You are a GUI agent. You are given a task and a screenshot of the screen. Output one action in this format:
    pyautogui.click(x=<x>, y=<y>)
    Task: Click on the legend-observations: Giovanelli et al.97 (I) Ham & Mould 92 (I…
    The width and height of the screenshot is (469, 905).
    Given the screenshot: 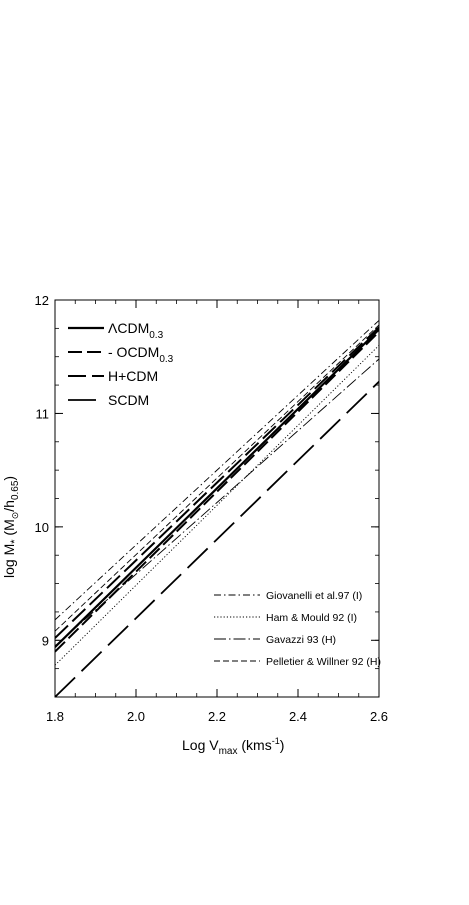 What is the action you would take?
    pyautogui.click(x=297, y=629)
    